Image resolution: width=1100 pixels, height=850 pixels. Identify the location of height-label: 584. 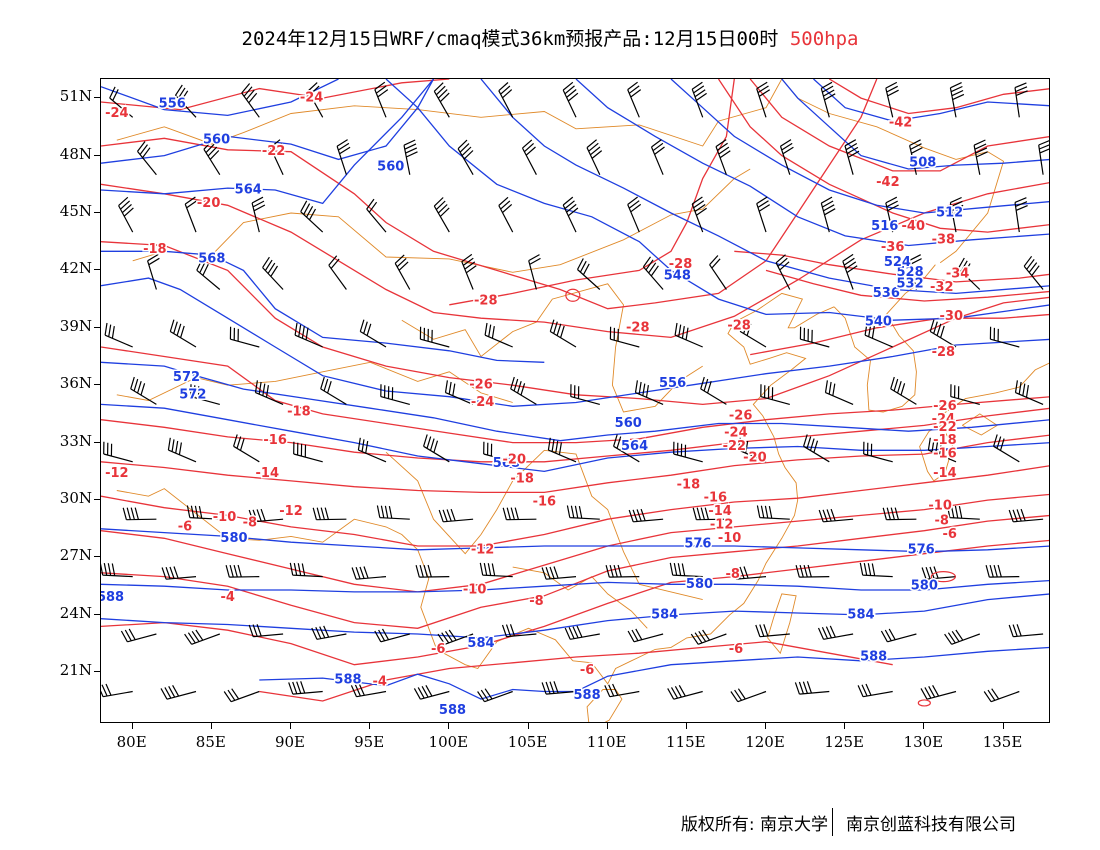
(860, 614).